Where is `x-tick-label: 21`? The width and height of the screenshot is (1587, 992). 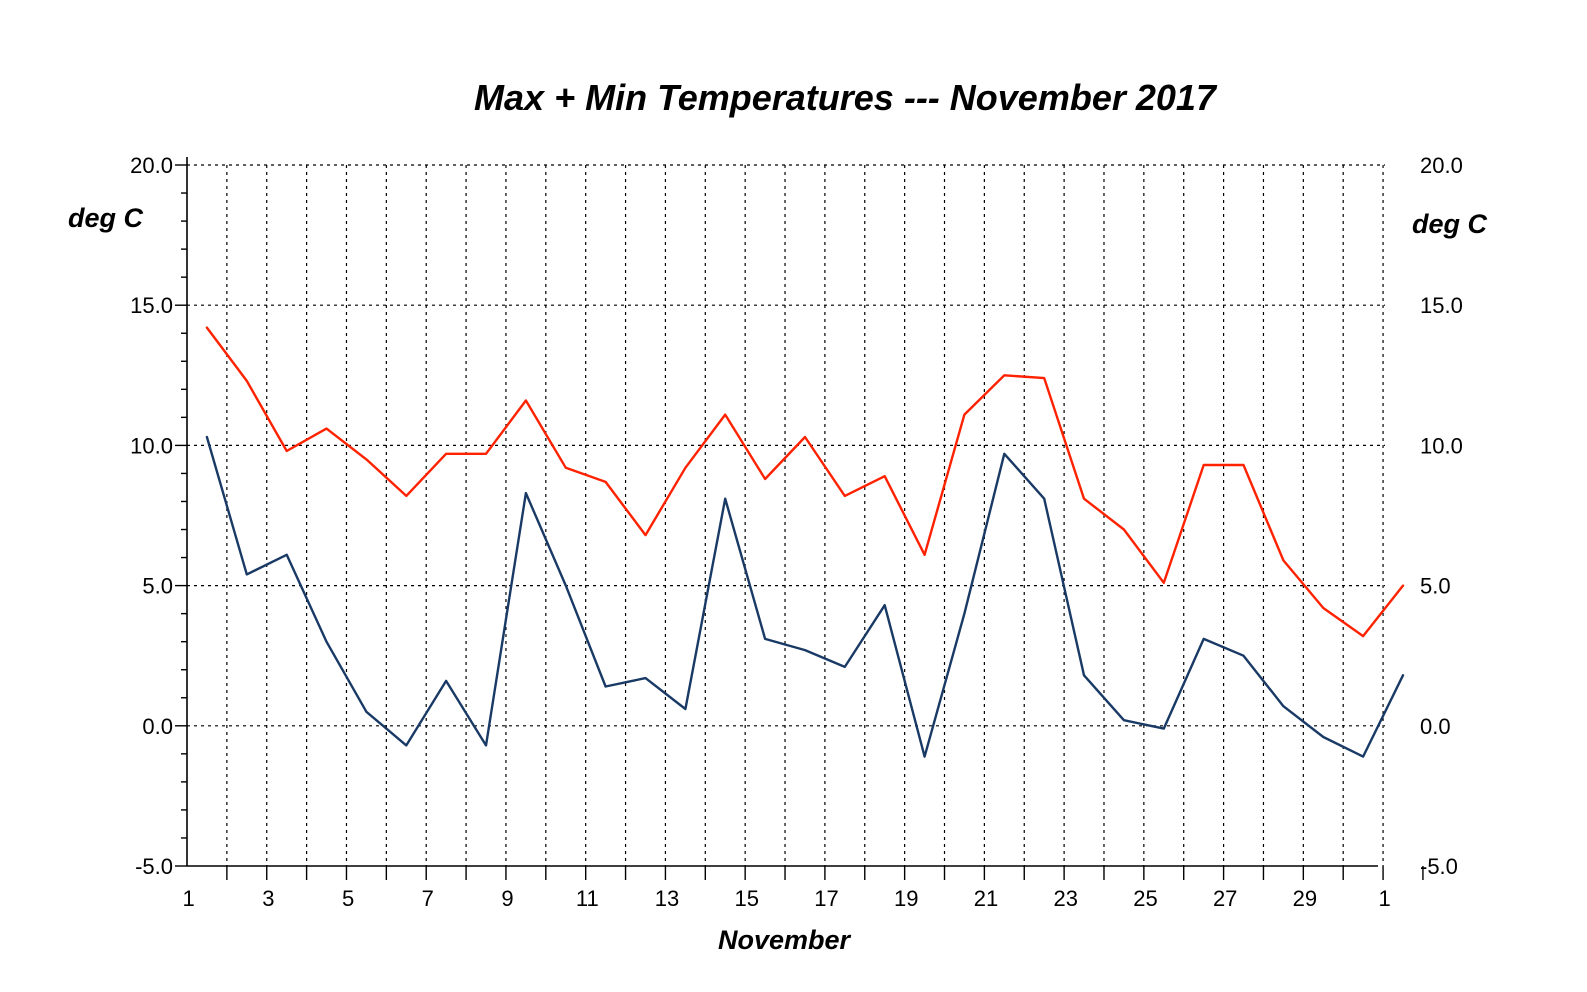
x-tick-label: 21 is located at coordinates (986, 898).